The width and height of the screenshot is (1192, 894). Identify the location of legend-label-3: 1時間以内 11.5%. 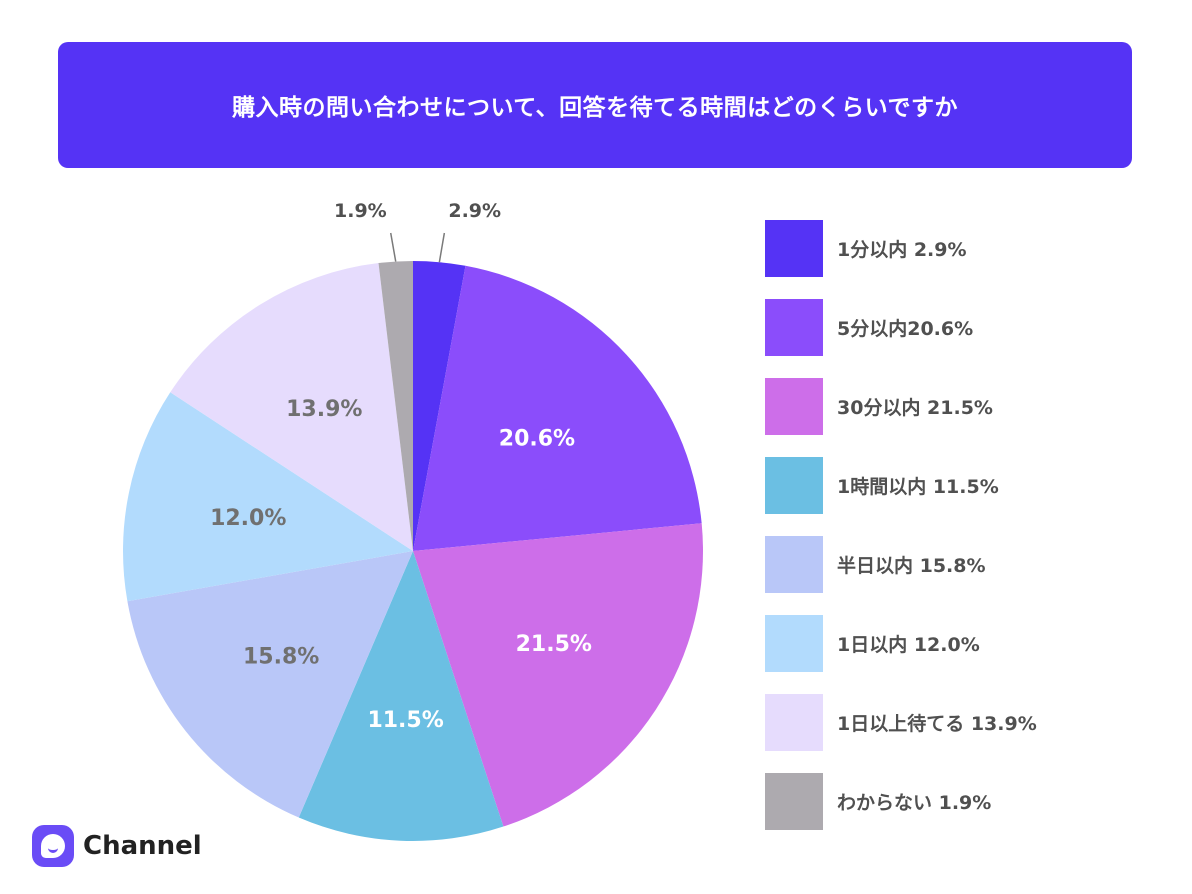
(918, 487).